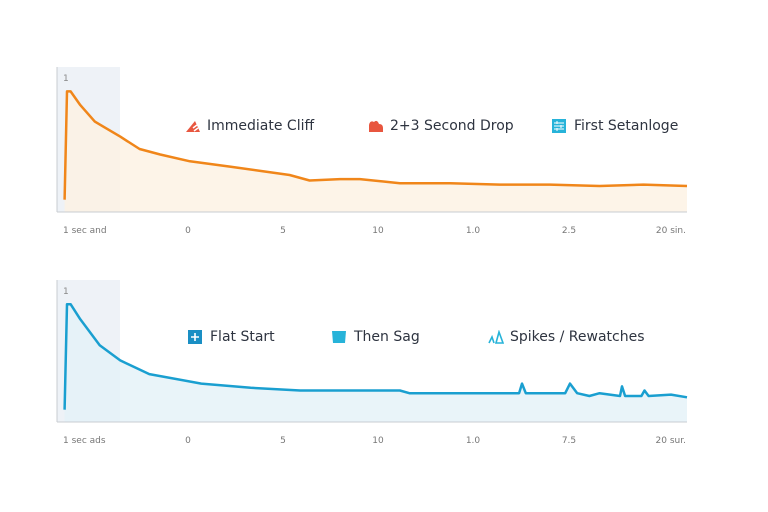  Describe the element at coordinates (84, 441) in the screenshot. I see `x-tick-label: 1 sec ads` at that location.